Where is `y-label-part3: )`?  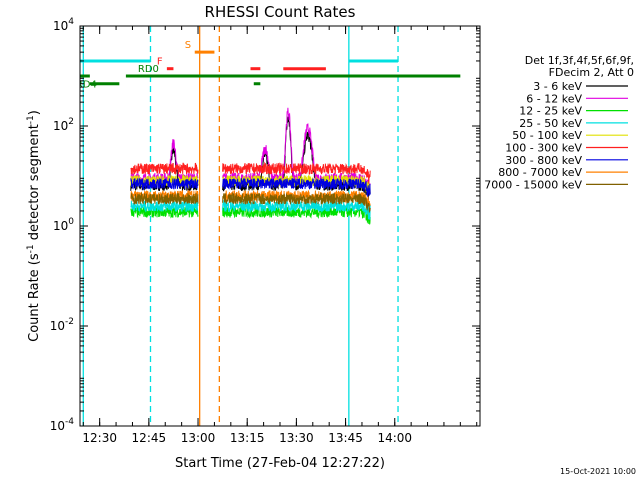
y-label-part3: ) is located at coordinates (34, 112).